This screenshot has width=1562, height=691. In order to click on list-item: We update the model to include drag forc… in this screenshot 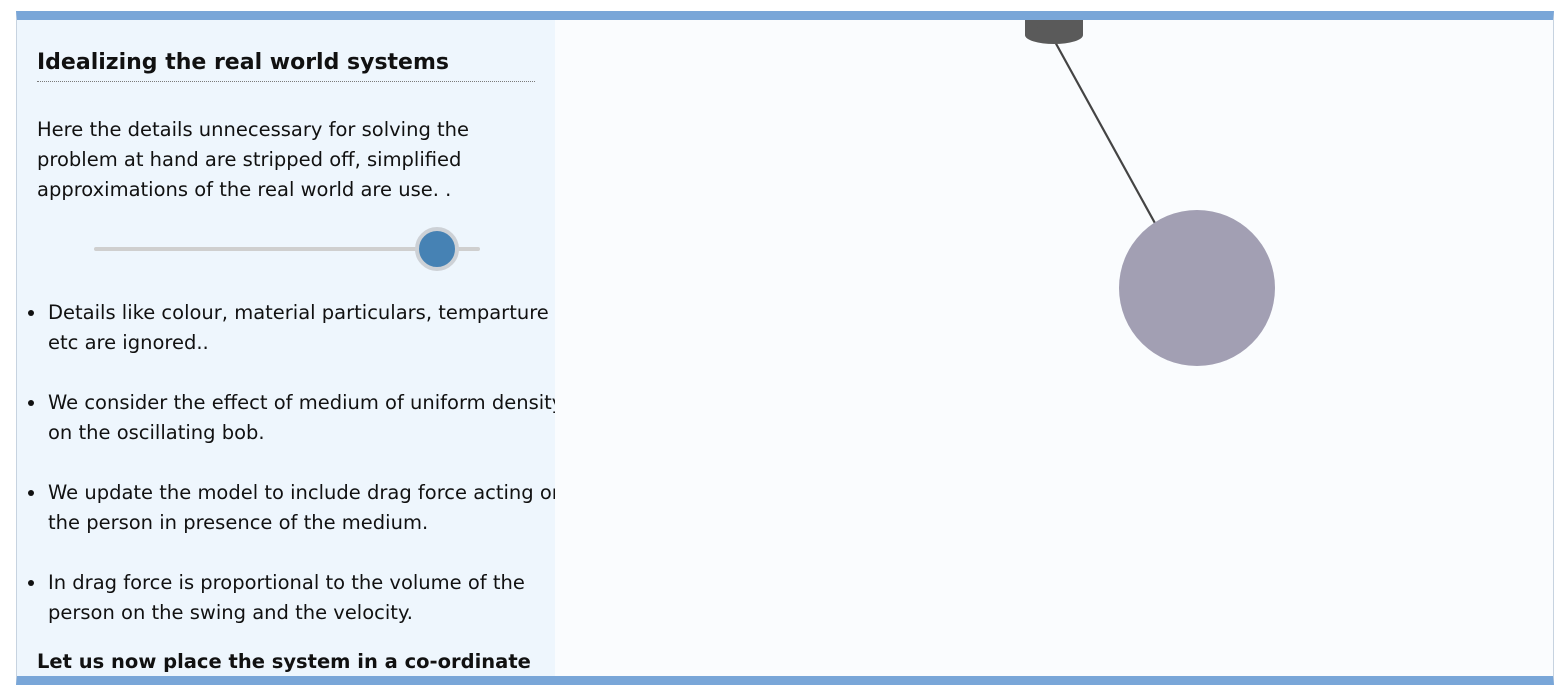, I will do `click(301, 508)`.